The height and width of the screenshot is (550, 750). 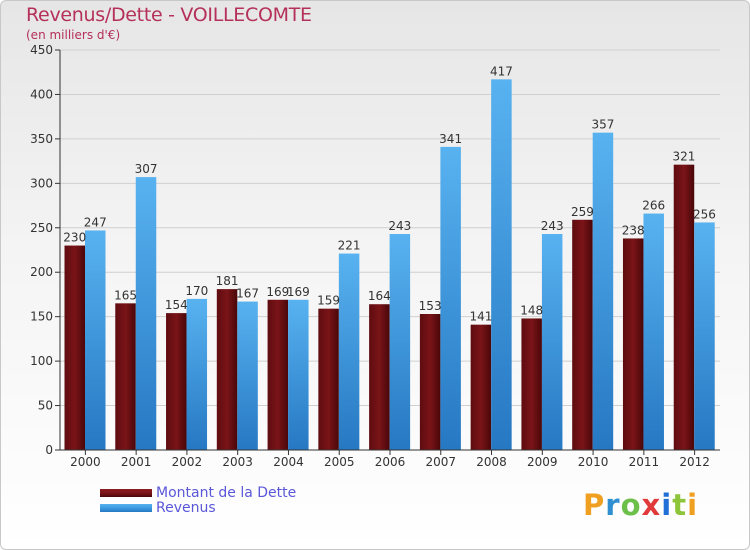 I want to click on logo-letter: x, so click(x=651, y=505).